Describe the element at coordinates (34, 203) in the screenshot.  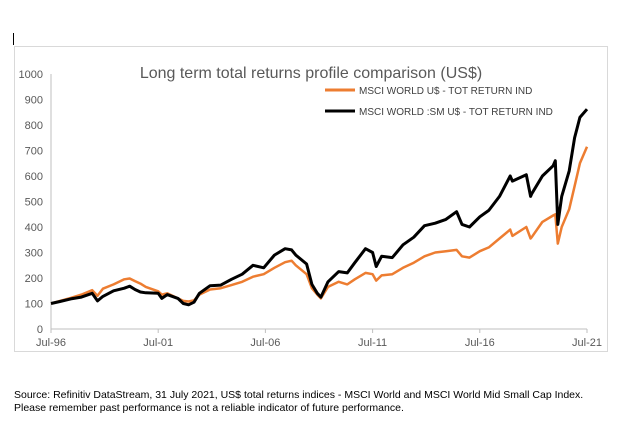
I see `y-tick-label: 500` at that location.